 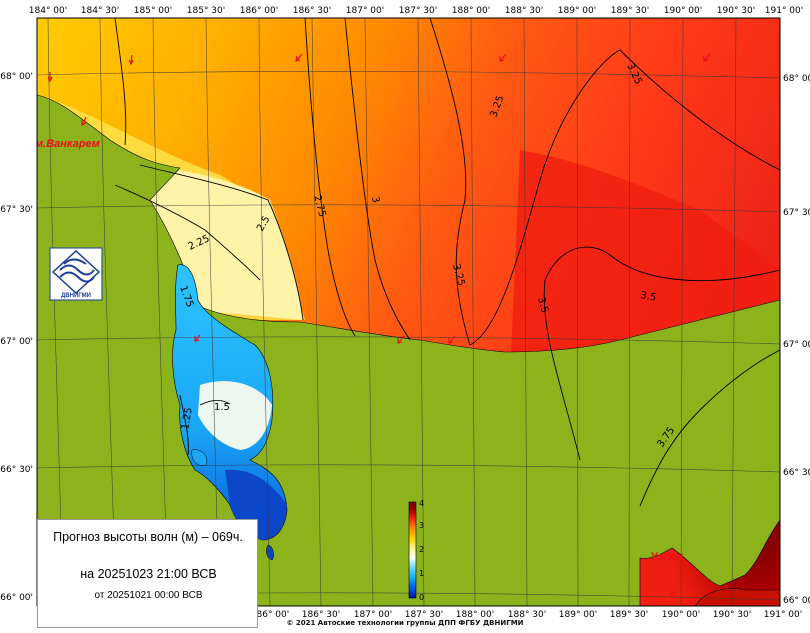 What do you see at coordinates (148, 595) in the screenshot?
I see `forecast-issue-time: от 20251021 00:00 ВСВ` at bounding box center [148, 595].